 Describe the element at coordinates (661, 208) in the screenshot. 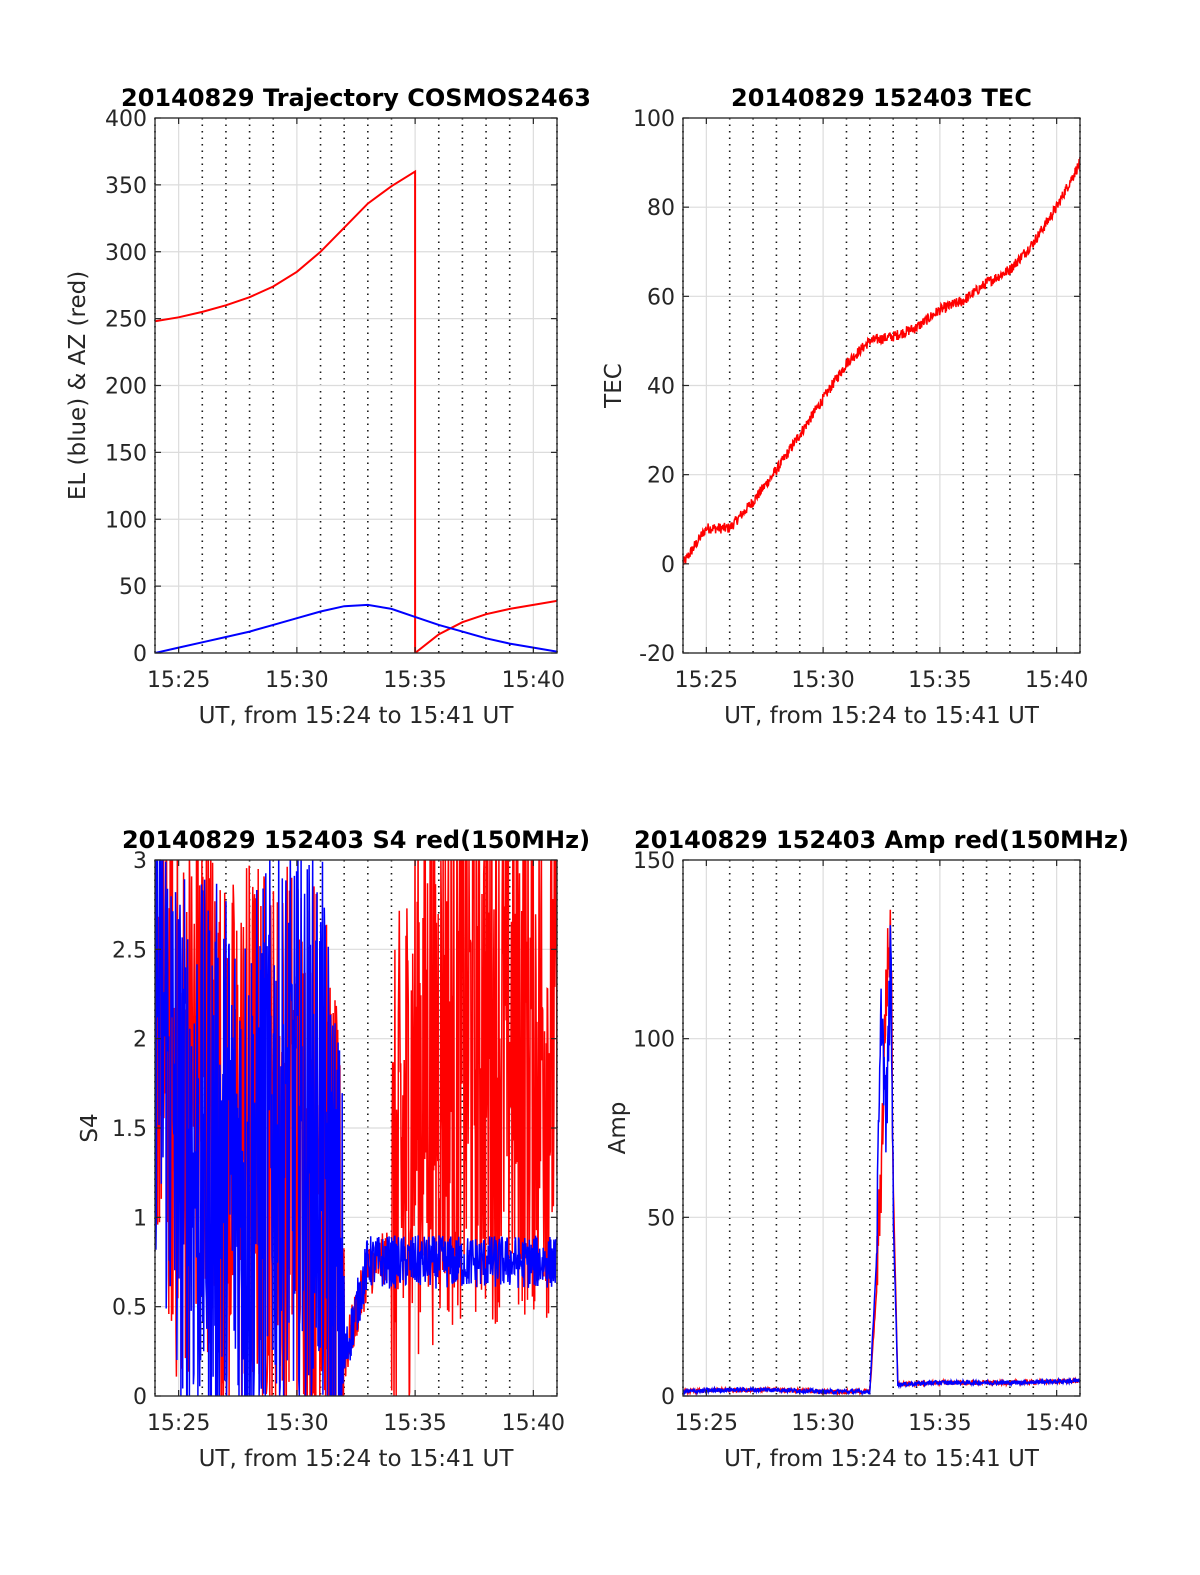

I see `y-tick-label: 80` at that location.